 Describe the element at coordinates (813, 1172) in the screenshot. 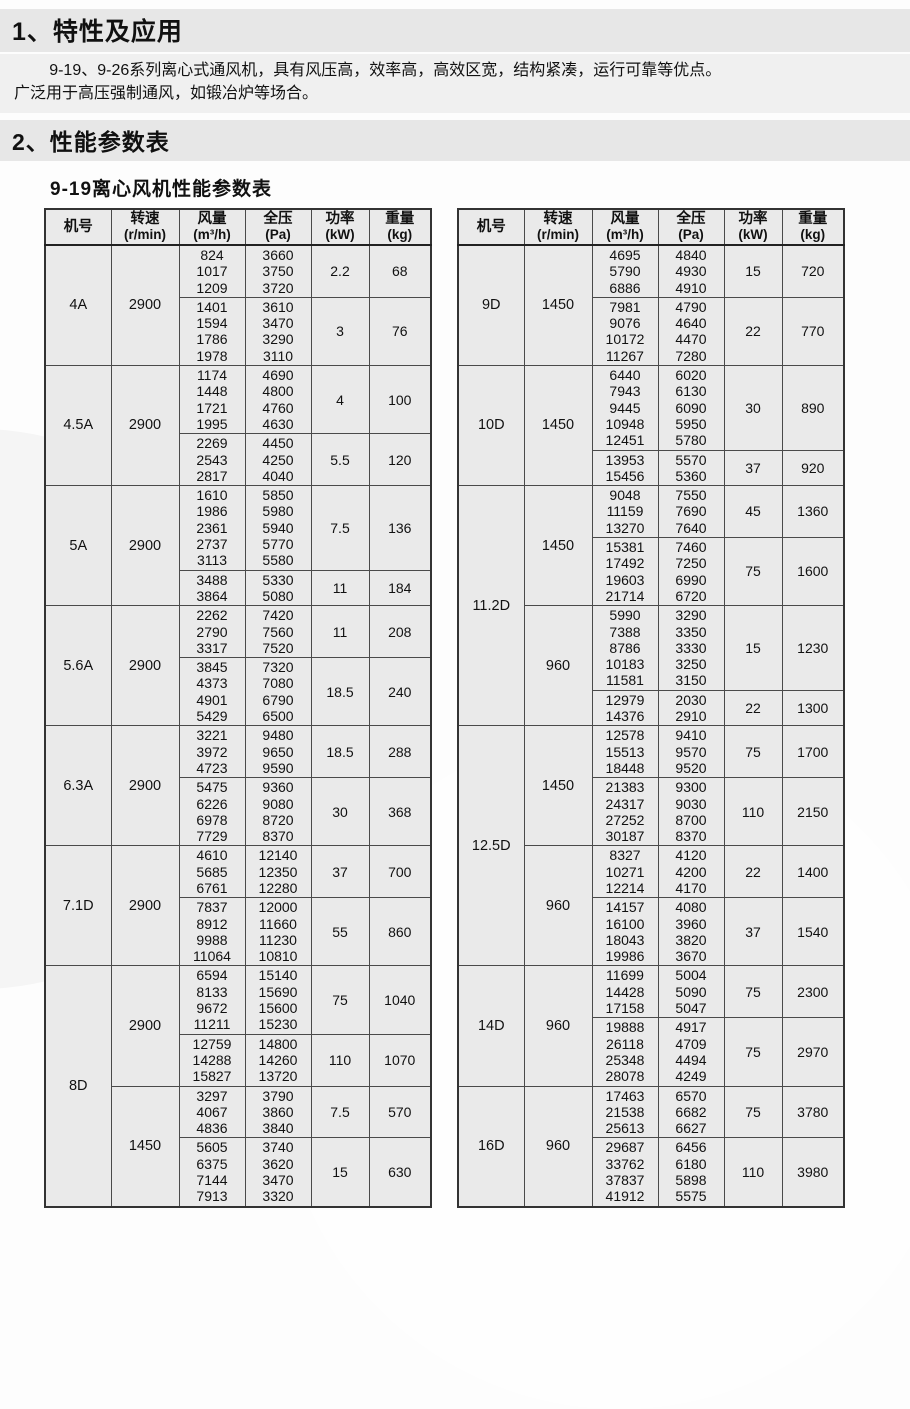

I see `weight-cell: 3980` at that location.